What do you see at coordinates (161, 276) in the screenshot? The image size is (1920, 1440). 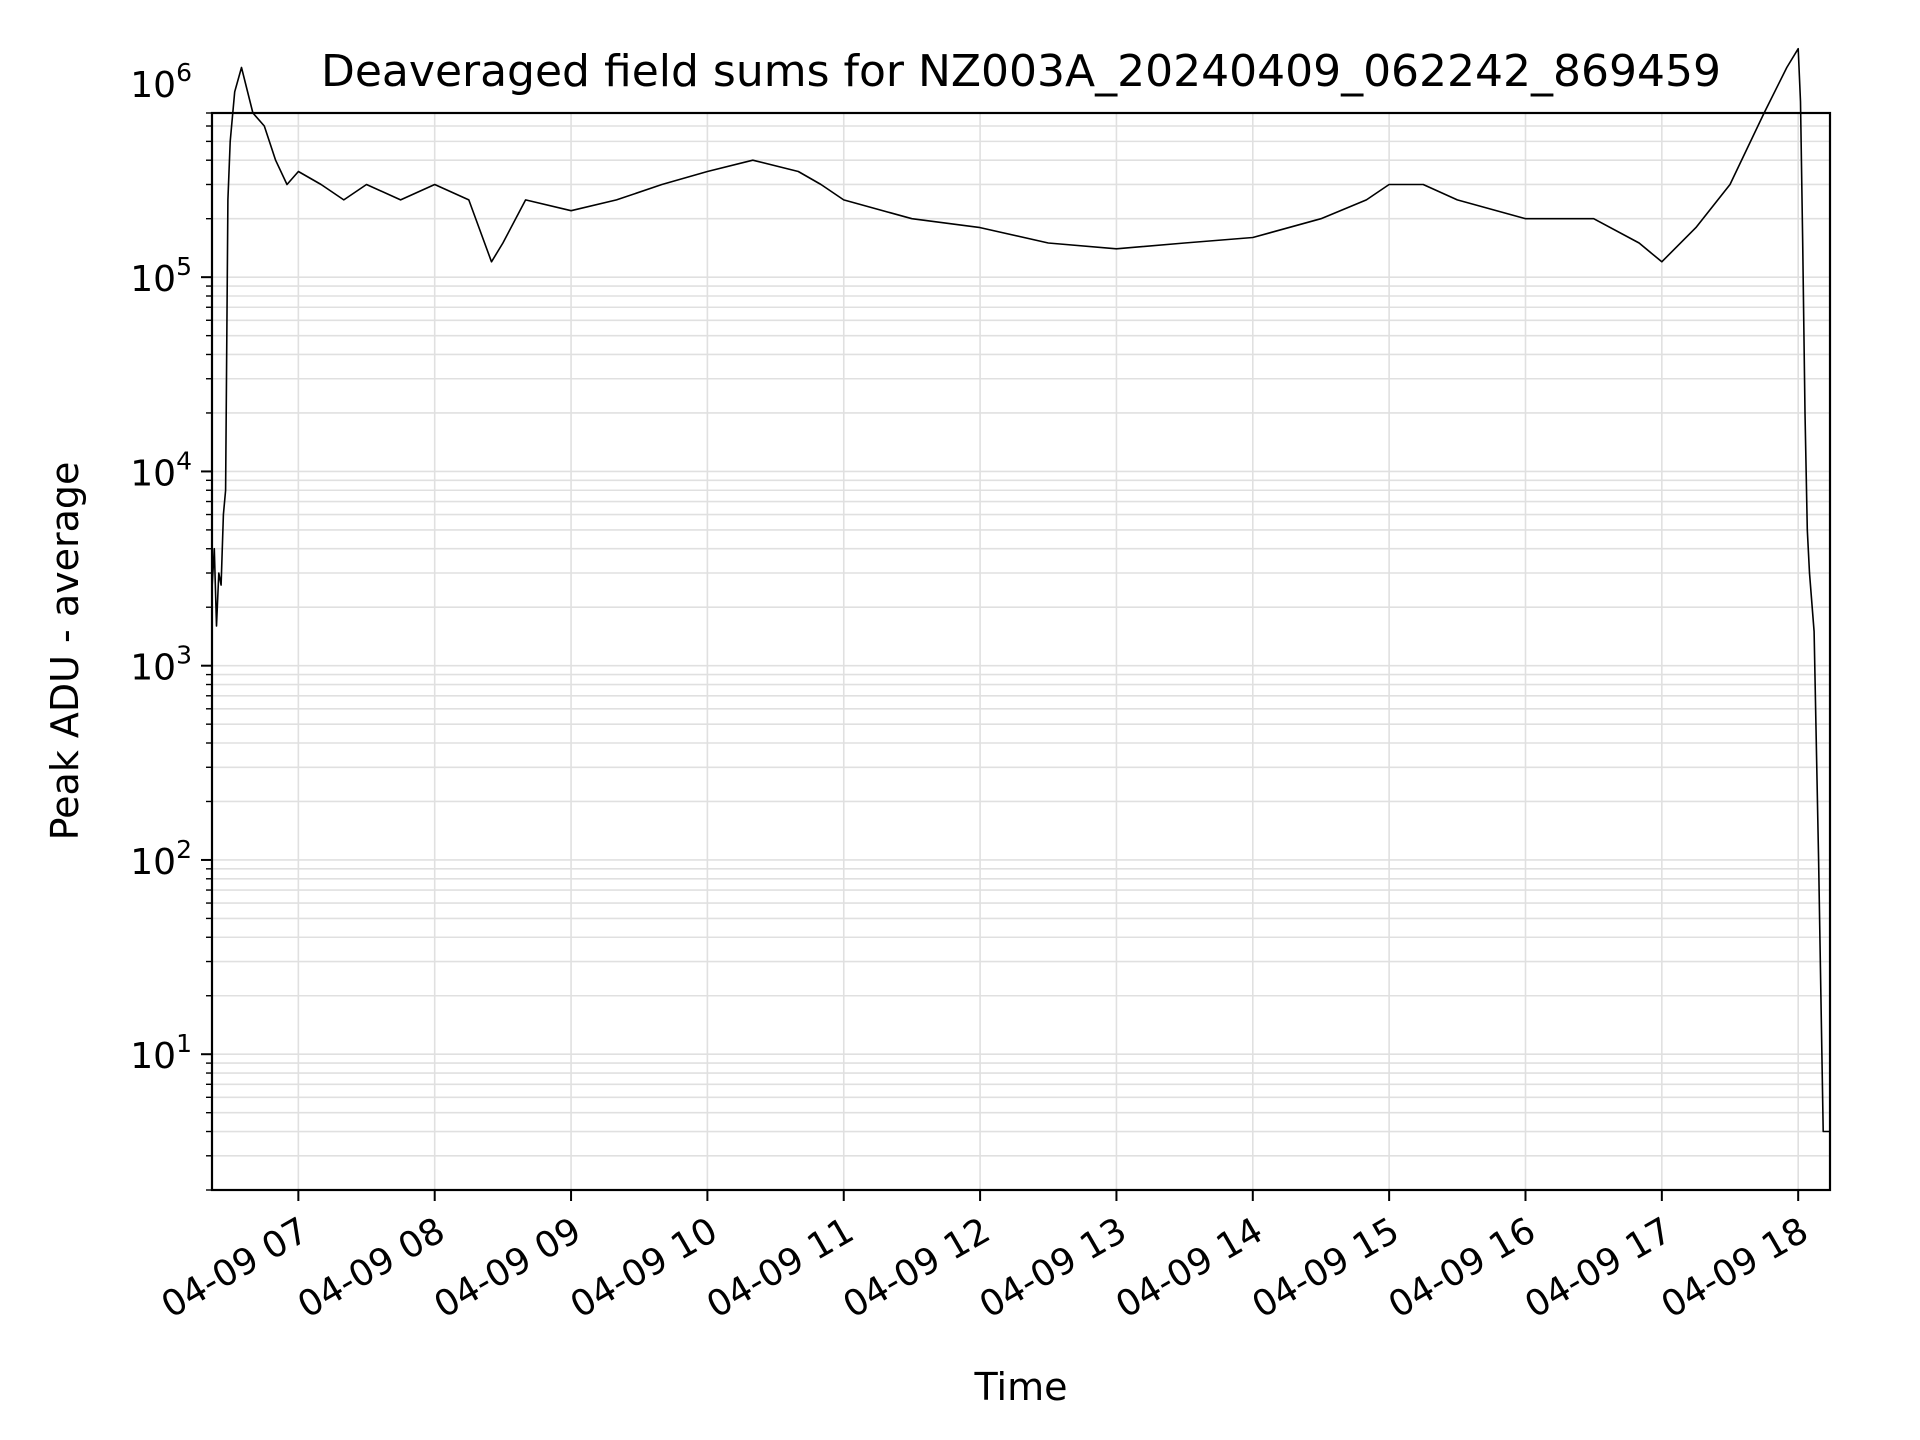 I see `y-tick-label: 10⁵` at bounding box center [161, 276].